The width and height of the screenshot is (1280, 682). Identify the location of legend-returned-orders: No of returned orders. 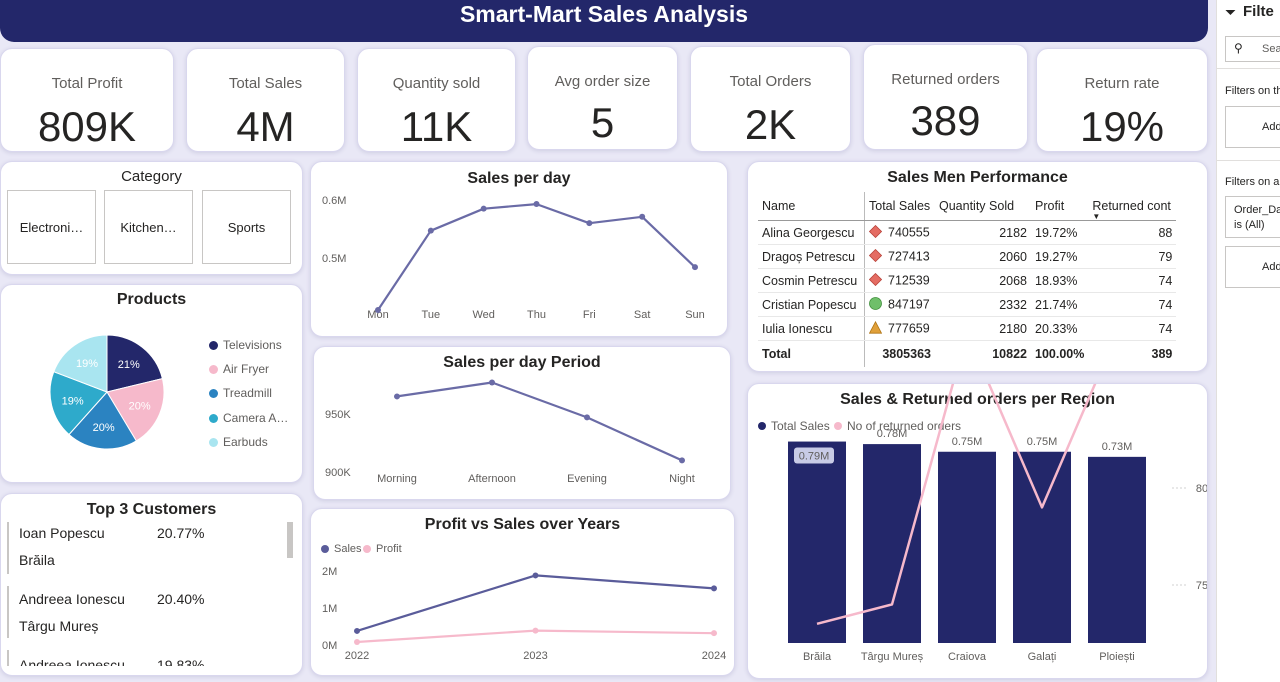
(897, 426).